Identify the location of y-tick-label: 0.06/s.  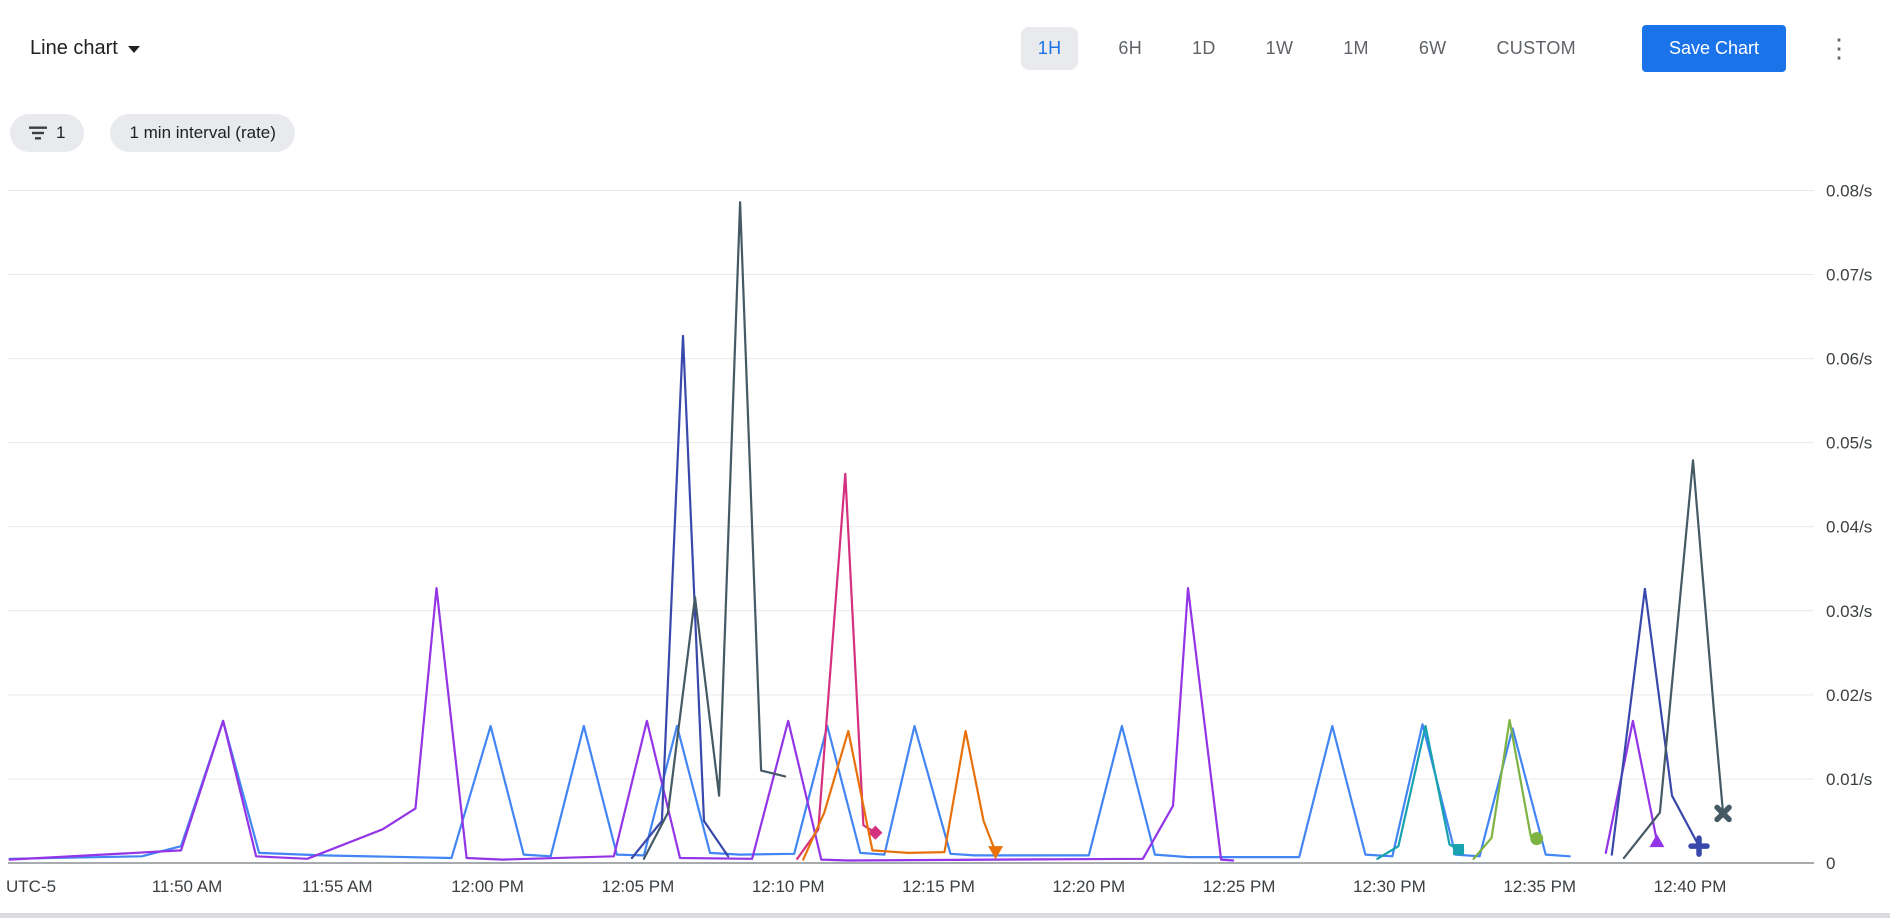
(1849, 359).